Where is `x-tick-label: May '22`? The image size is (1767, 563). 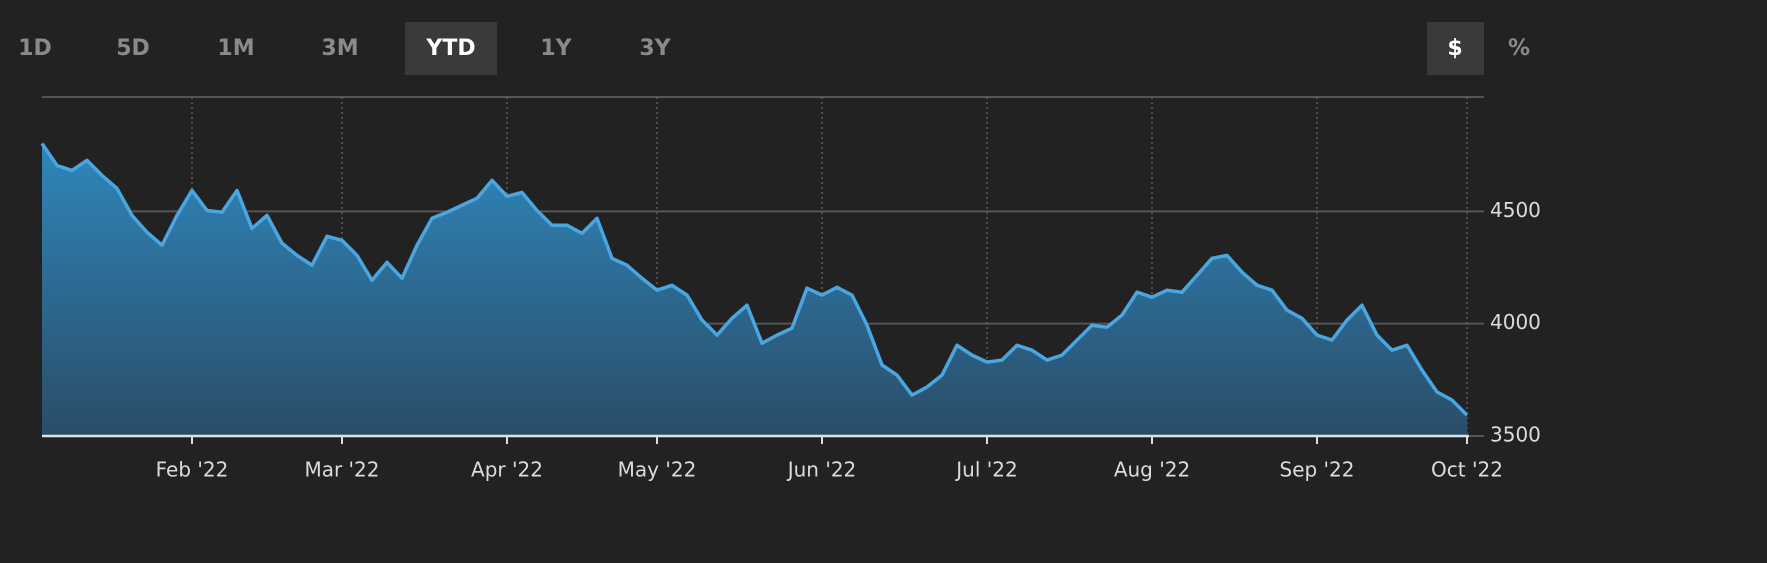
x-tick-label: May '22 is located at coordinates (657, 470).